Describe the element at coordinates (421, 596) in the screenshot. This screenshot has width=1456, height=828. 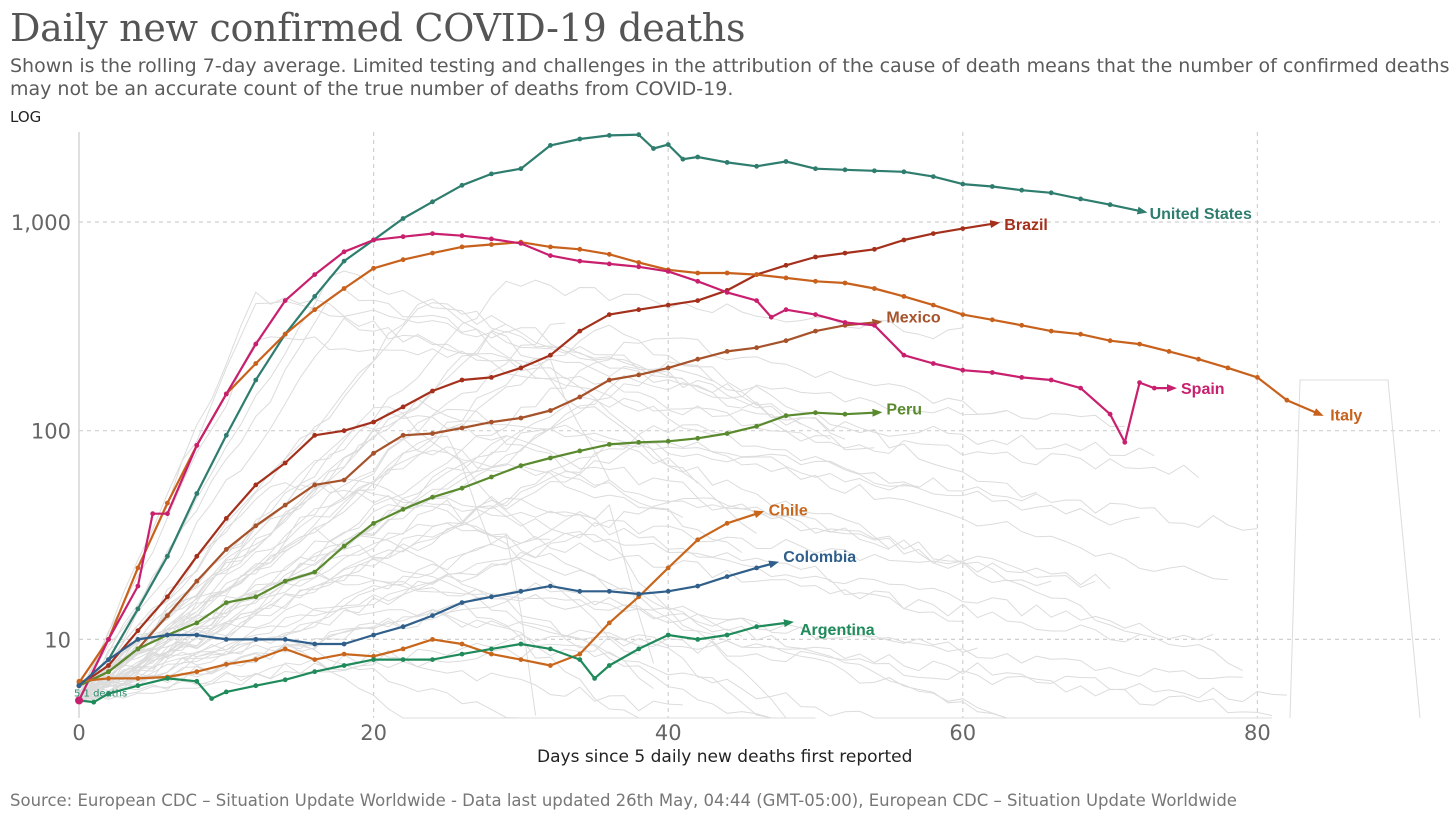
I see `series-line-chile` at that location.